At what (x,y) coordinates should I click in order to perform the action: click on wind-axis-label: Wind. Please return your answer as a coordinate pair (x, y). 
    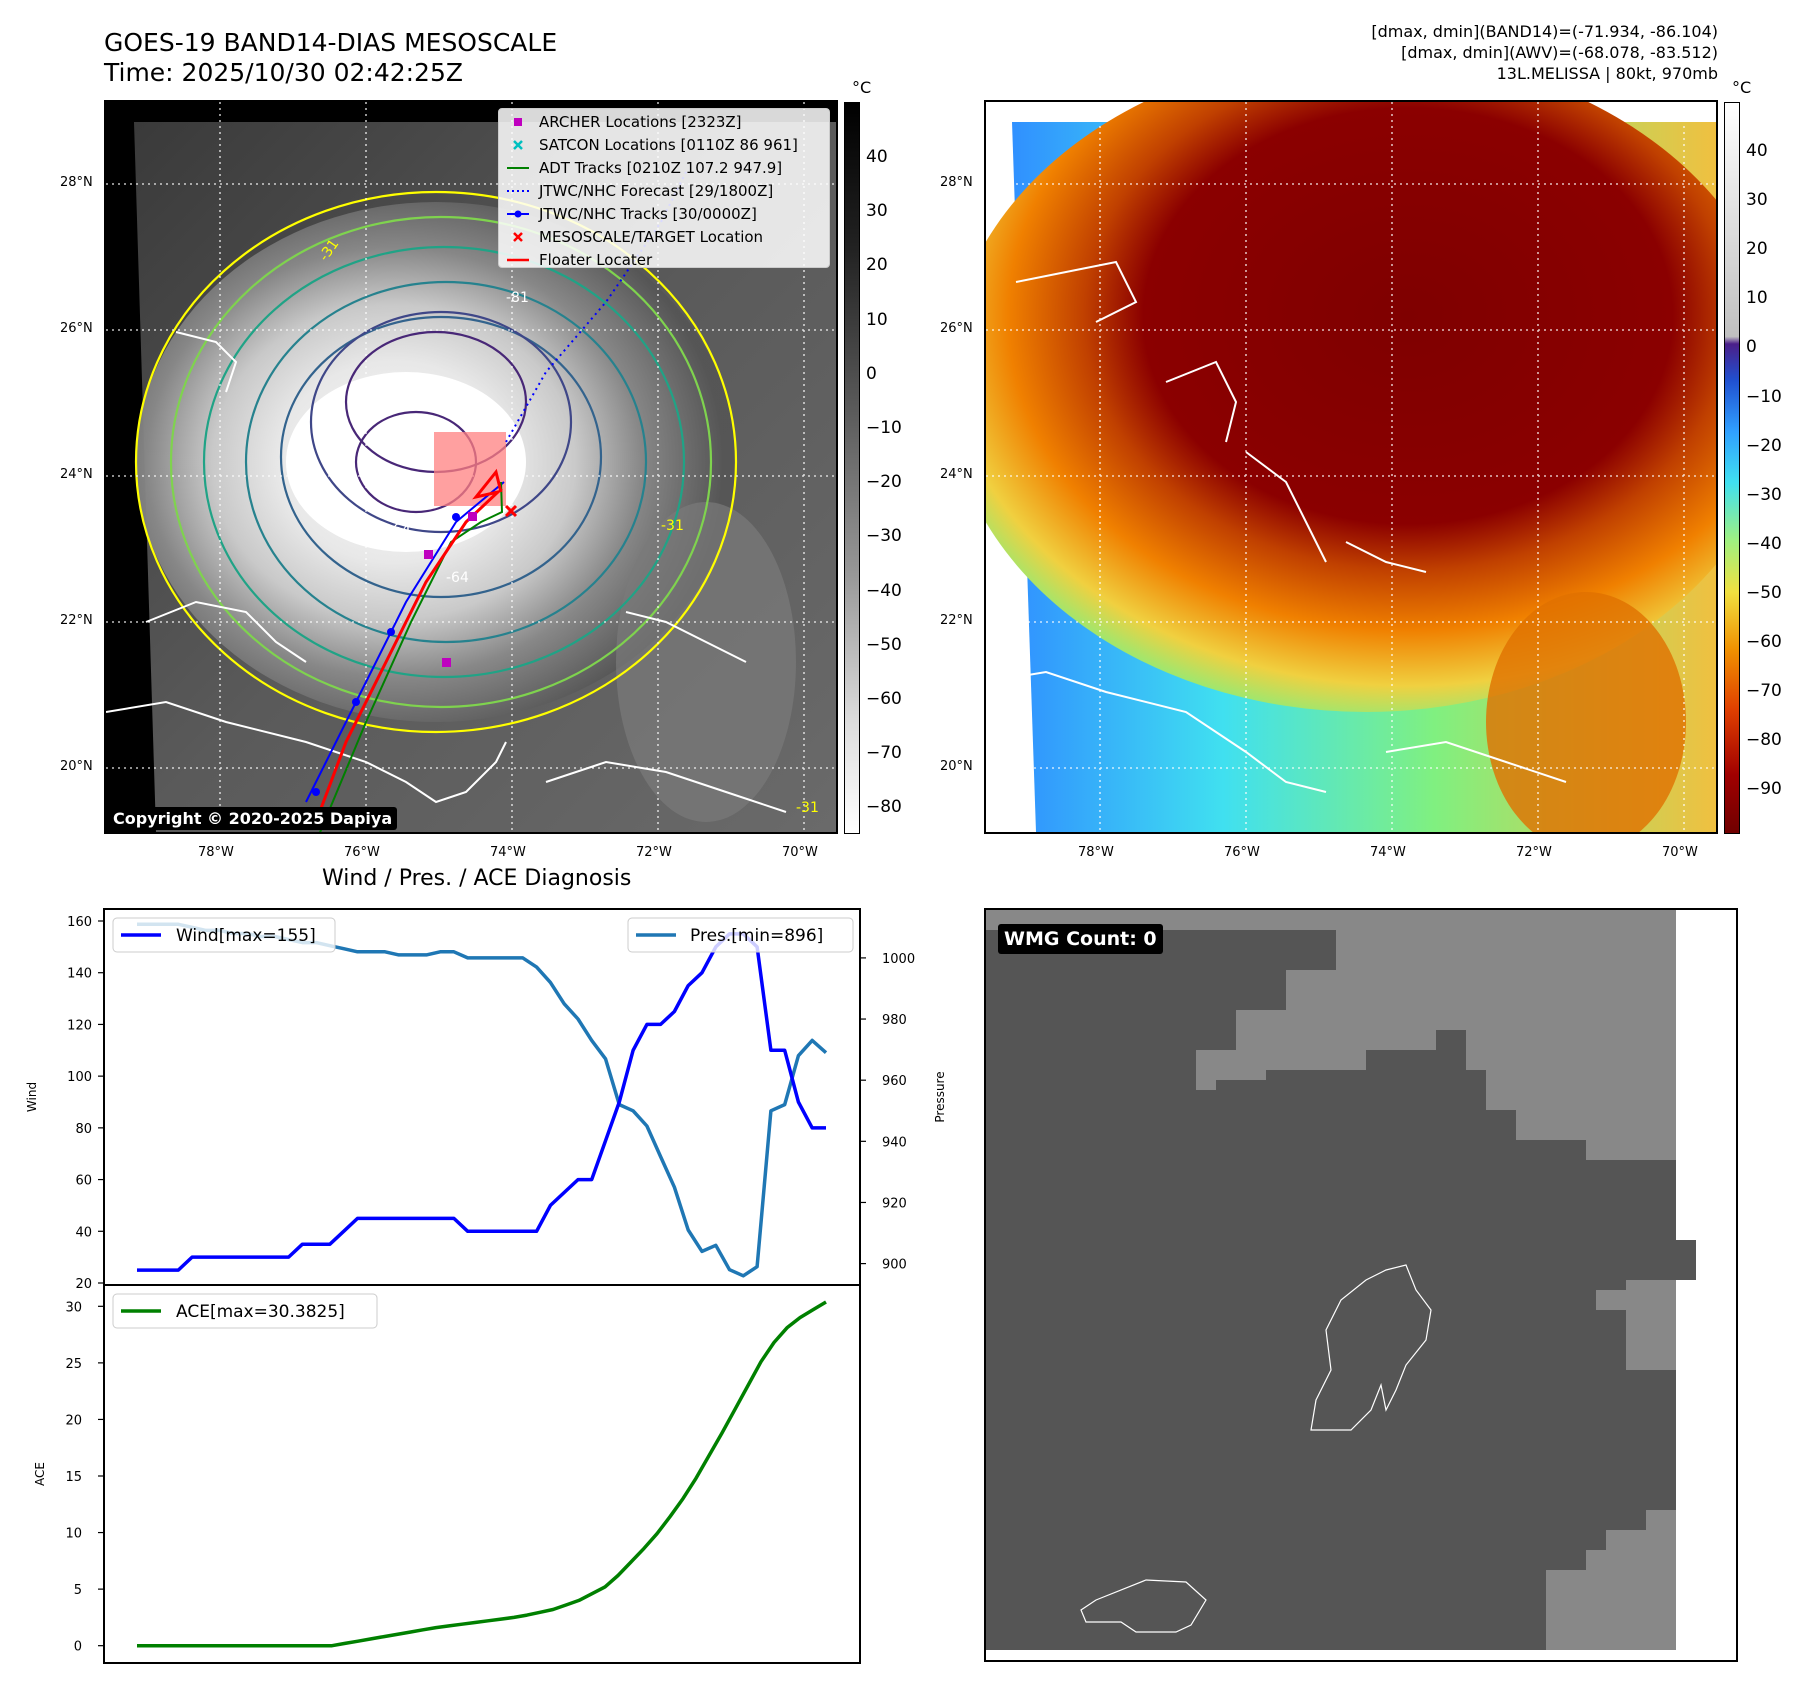
    Looking at the image, I should click on (32, 1097).